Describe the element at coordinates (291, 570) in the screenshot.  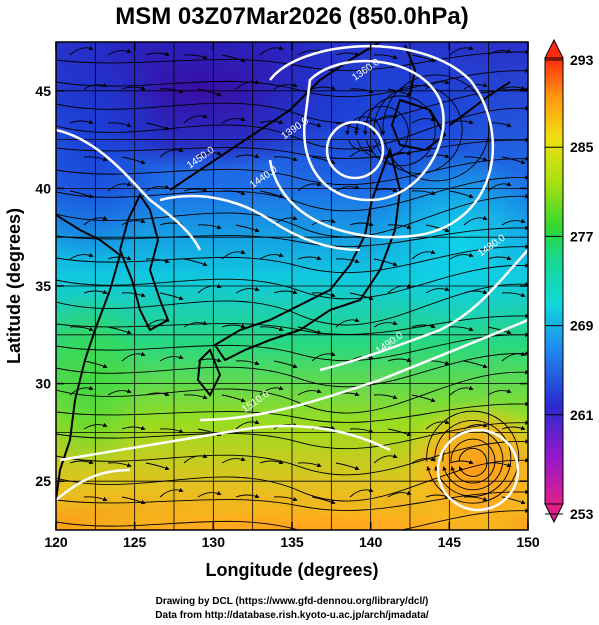
I see `x-axis-label: Longitude (degrees)` at that location.